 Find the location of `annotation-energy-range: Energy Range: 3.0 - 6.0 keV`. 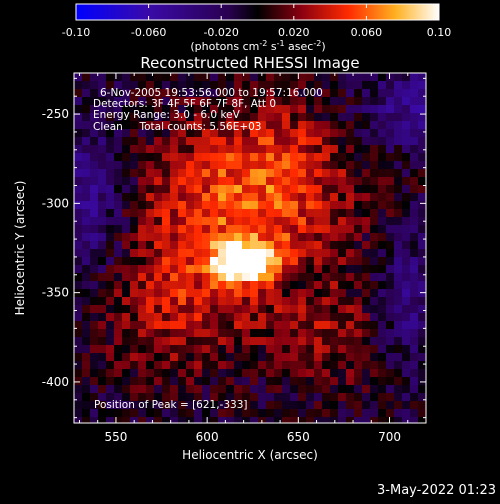

annotation-energy-range: Energy Range: 3.0 - 6.0 keV is located at coordinates (167, 115).